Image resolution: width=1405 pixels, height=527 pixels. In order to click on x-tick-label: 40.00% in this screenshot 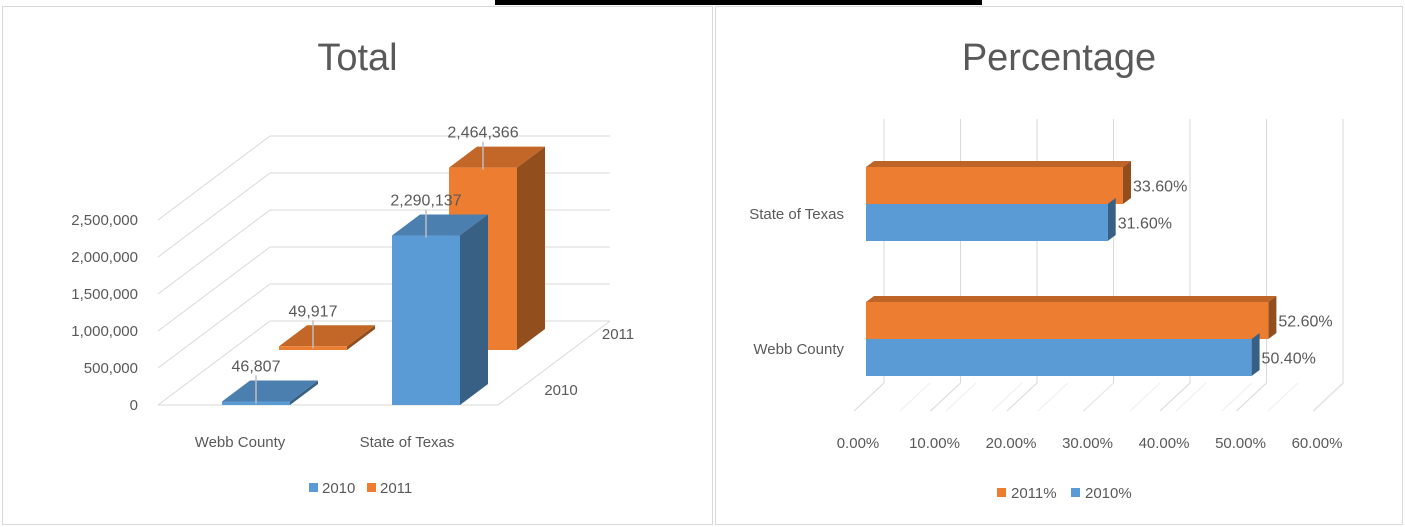, I will do `click(1164, 443)`.